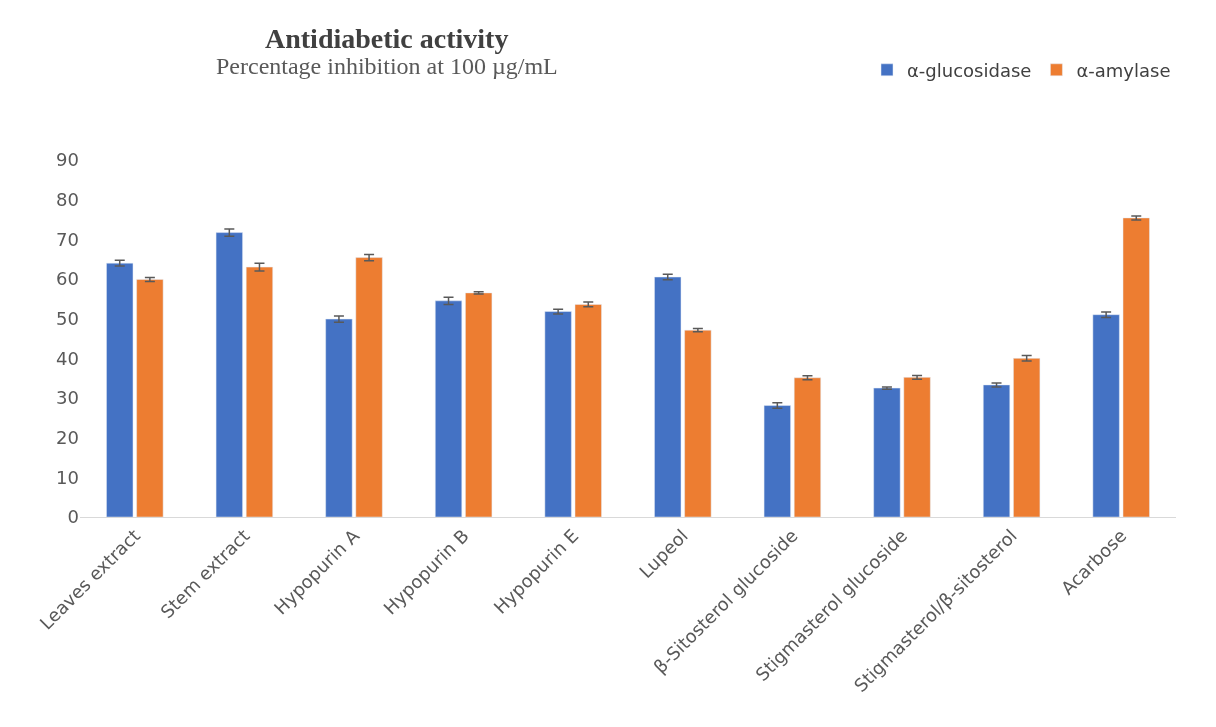 This screenshot has height=727, width=1216. Describe the element at coordinates (1123, 70) in the screenshot. I see `legend-label: α-amylase` at that location.